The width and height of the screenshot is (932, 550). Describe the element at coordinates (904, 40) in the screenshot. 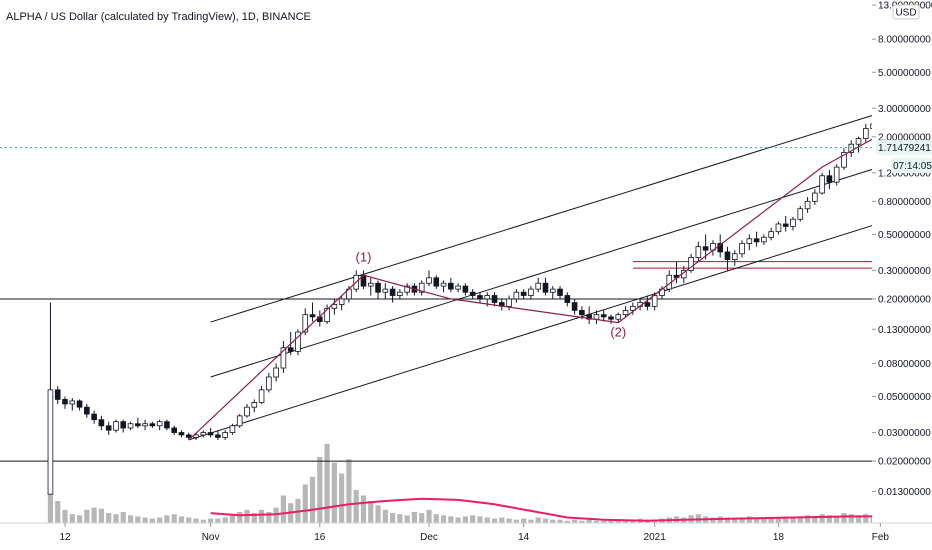

I see `price-tick-label: 8.00000000` at that location.